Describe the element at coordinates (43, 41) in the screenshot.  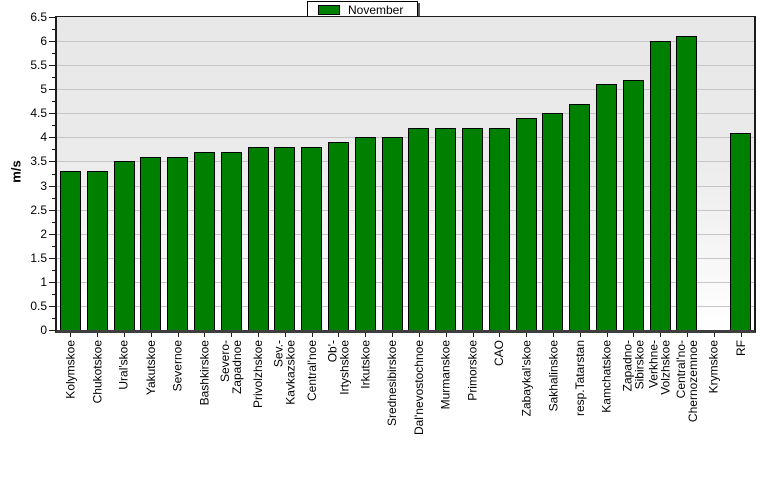
I see `y-tick-label: 6` at that location.